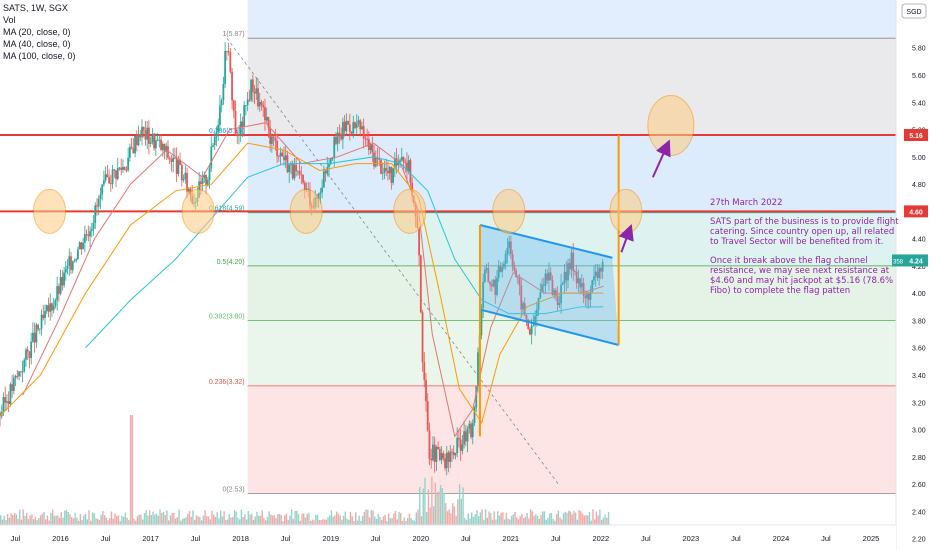  What do you see at coordinates (37, 44) in the screenshot?
I see `legend-ma-40: MA (40, close, 0)` at bounding box center [37, 44].